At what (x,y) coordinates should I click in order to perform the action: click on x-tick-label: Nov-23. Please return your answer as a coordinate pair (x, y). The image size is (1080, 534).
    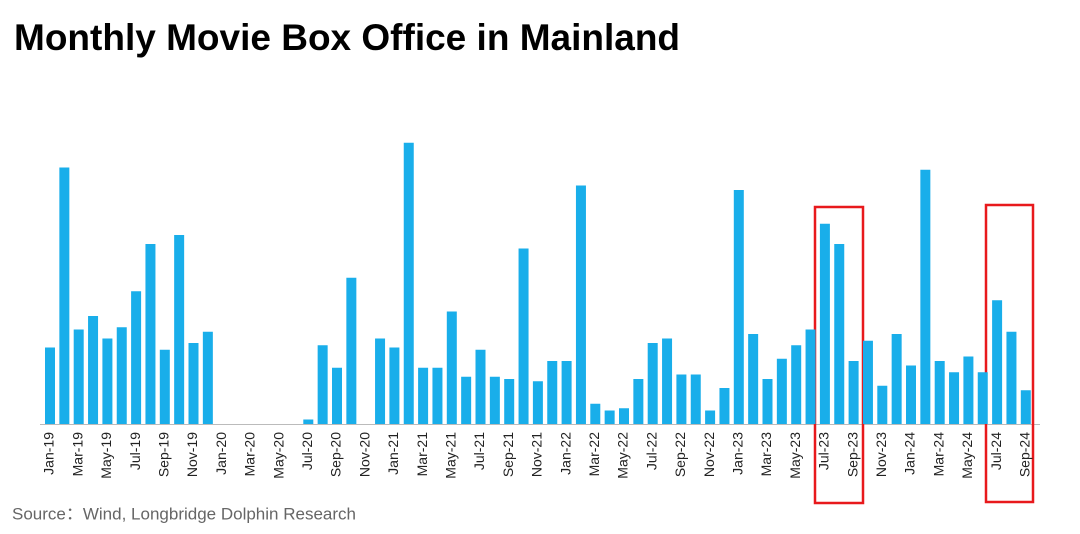
    Looking at the image, I should click on (881, 454).